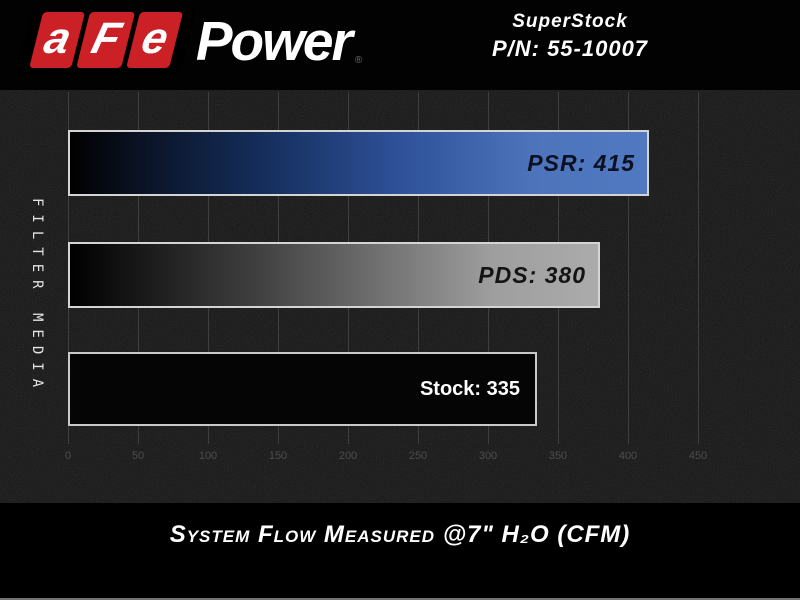  Describe the element at coordinates (418, 456) in the screenshot. I see `x-tick-label: 250` at that location.